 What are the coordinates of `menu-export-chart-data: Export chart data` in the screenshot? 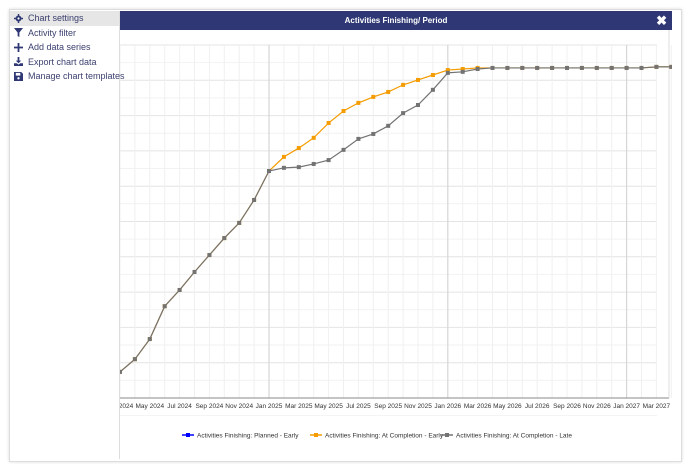 It's located at (64, 62).